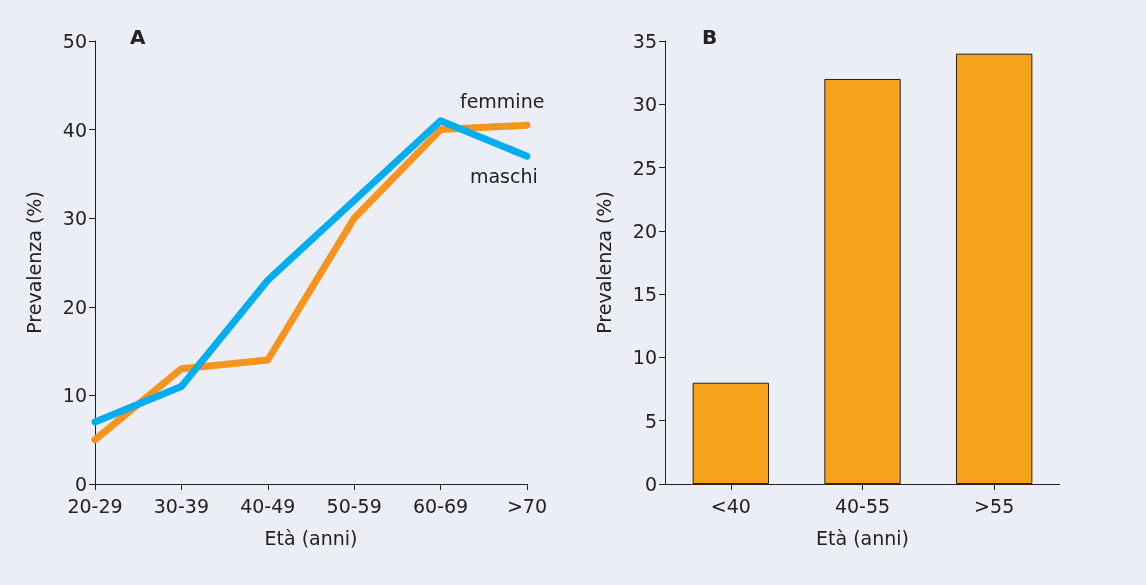  I want to click on y-tick-label: 40, so click(74, 129).